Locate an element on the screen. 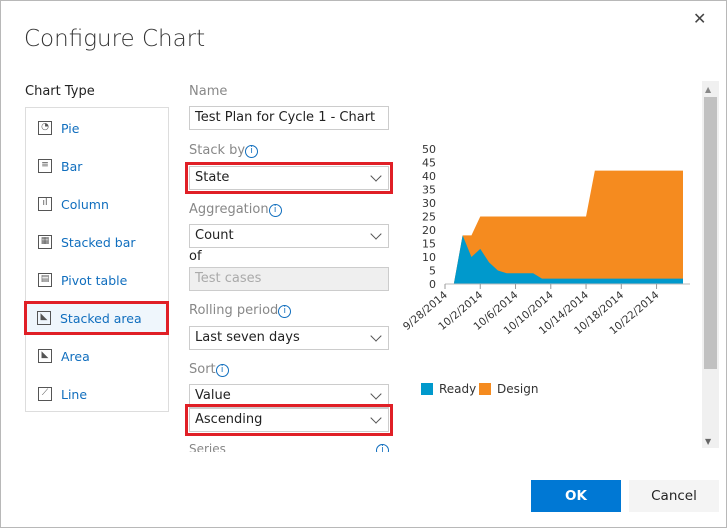  stackby-label-text: Stack by is located at coordinates (217, 150).